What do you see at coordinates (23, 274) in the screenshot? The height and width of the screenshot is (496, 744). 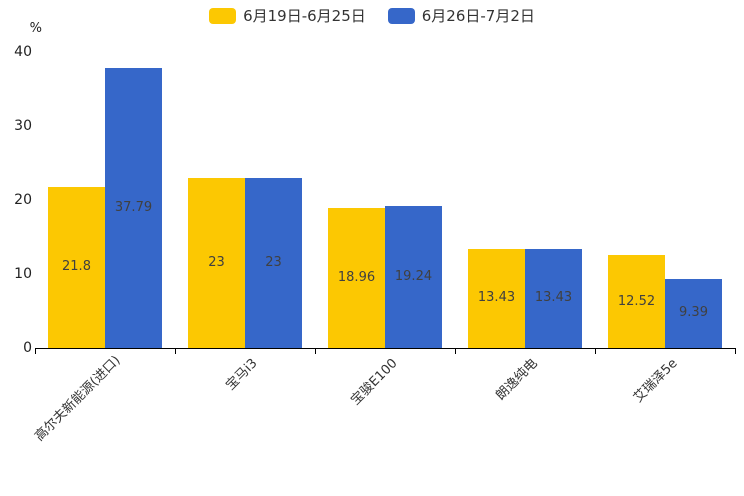 I see `y-tick-label: 10` at bounding box center [23, 274].